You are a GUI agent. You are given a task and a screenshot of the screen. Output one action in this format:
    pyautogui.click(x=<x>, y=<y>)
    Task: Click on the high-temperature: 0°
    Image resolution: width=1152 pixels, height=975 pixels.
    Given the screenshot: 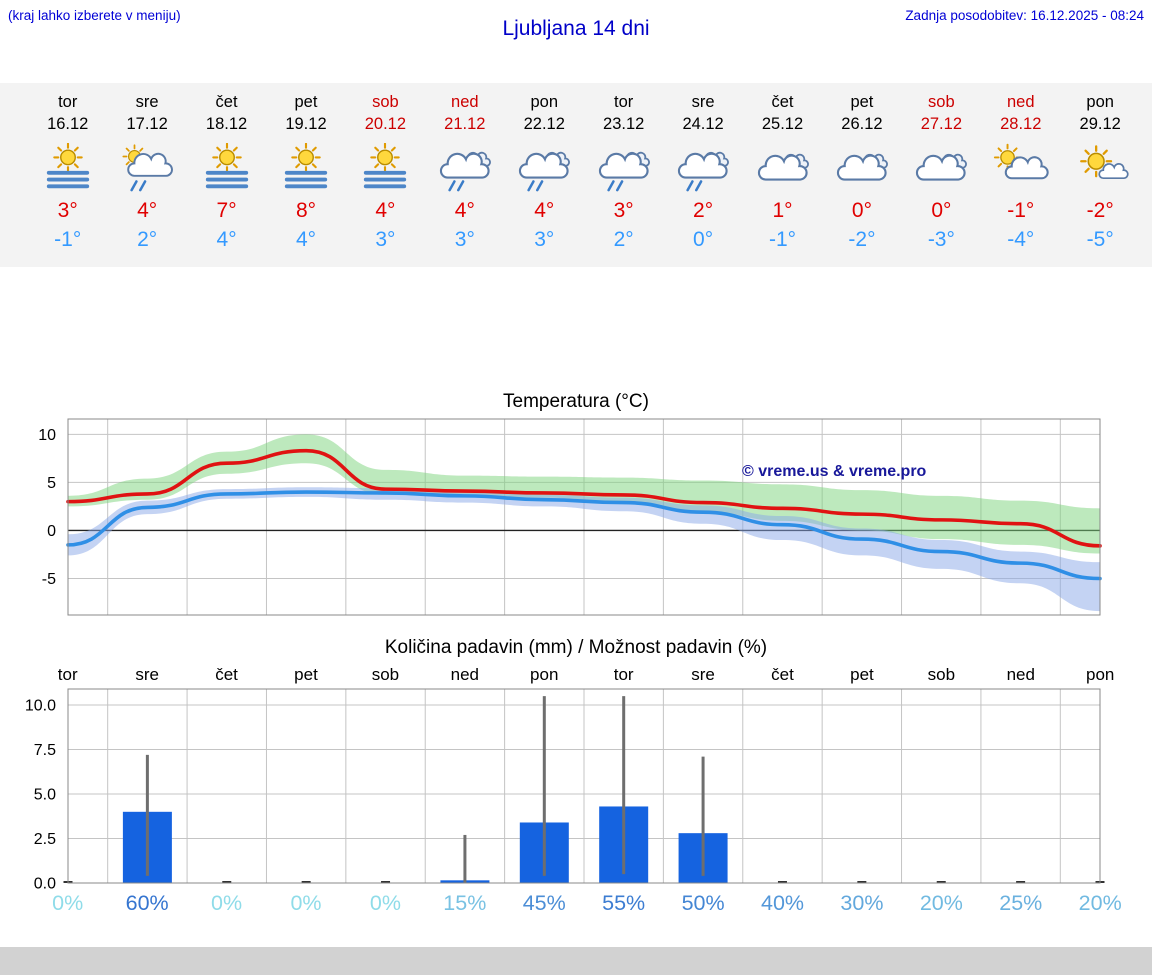 What is the action you would take?
    pyautogui.click(x=941, y=210)
    